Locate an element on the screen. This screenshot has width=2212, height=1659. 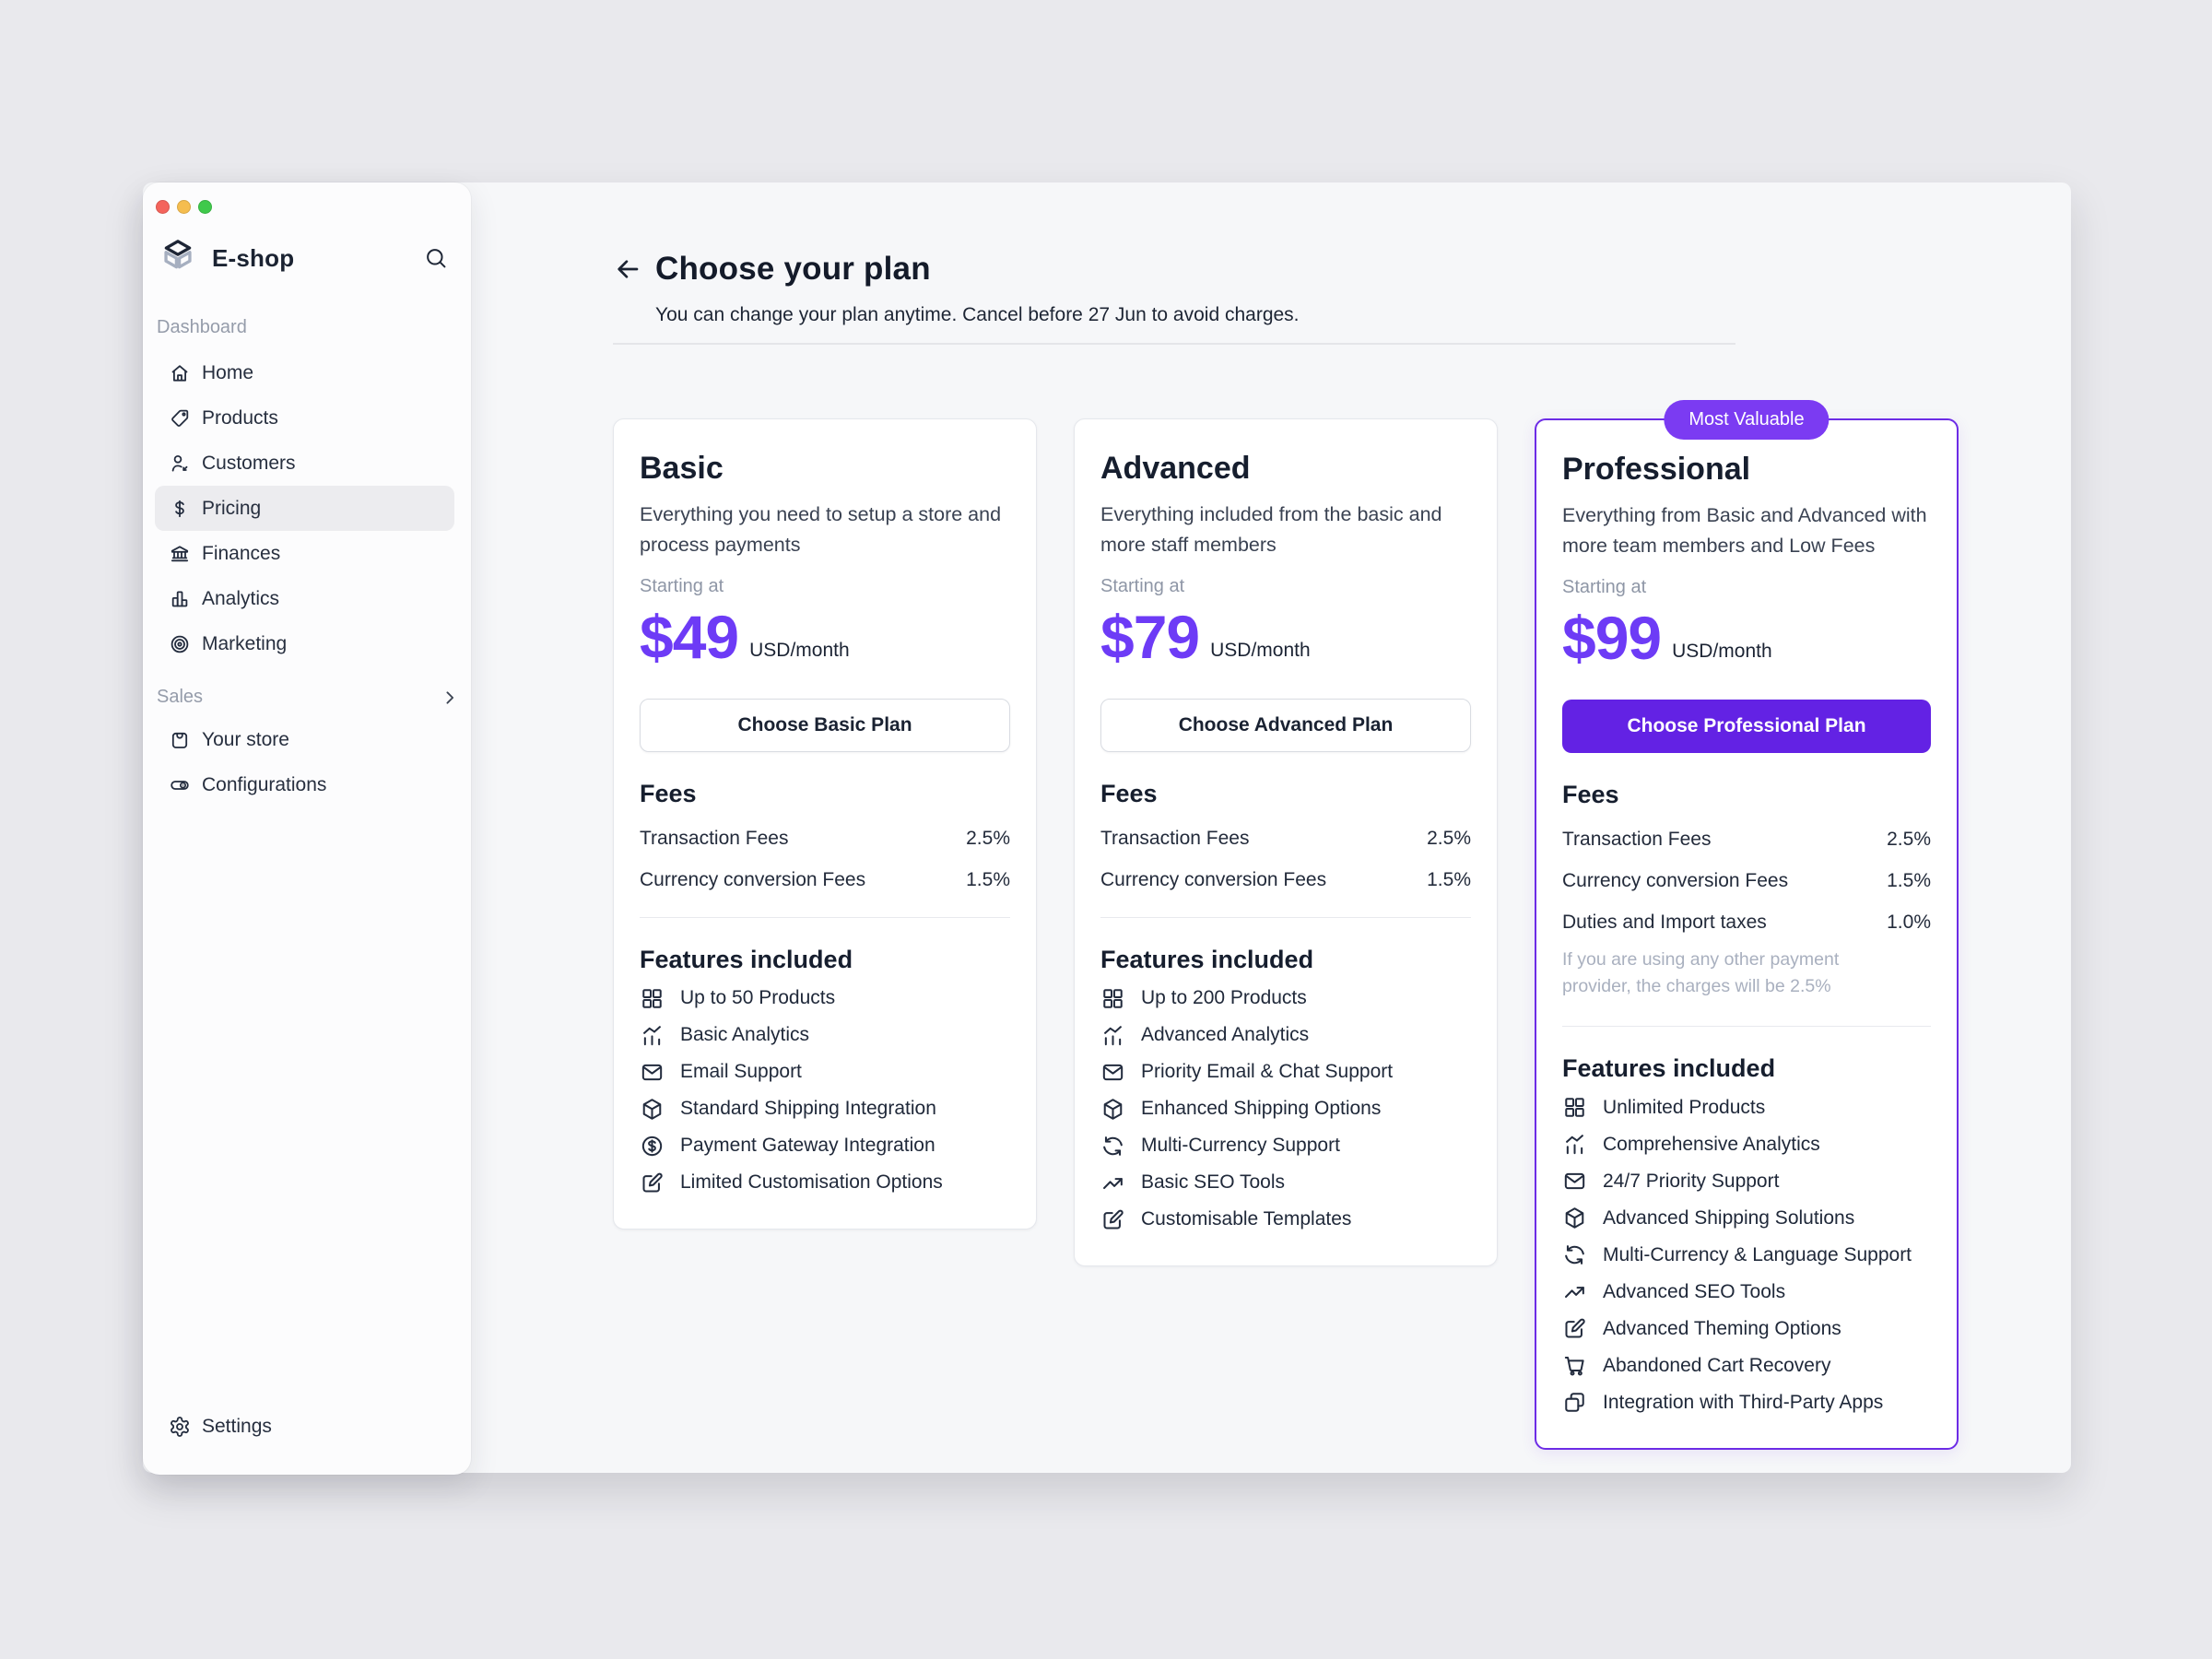
feature-row: Multi-Currency Support is located at coordinates (1285, 1146).